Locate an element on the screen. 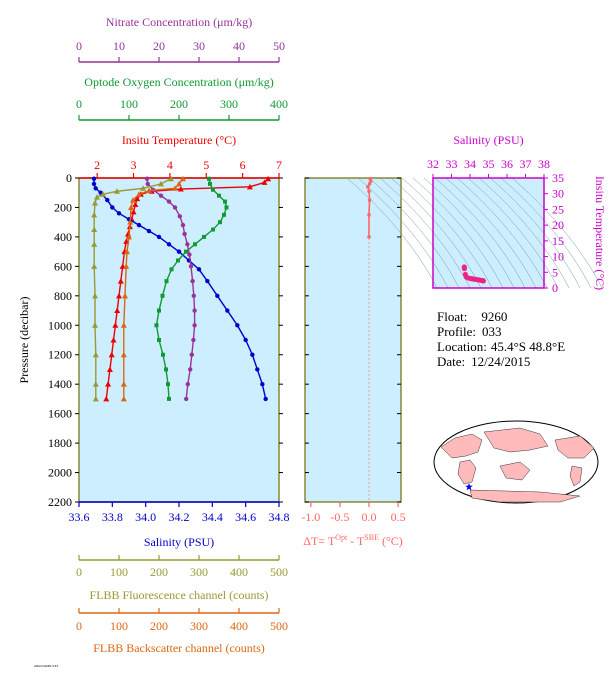 This screenshot has height=689, width=616. delta-t-tick-label: -1.0 is located at coordinates (310, 517).